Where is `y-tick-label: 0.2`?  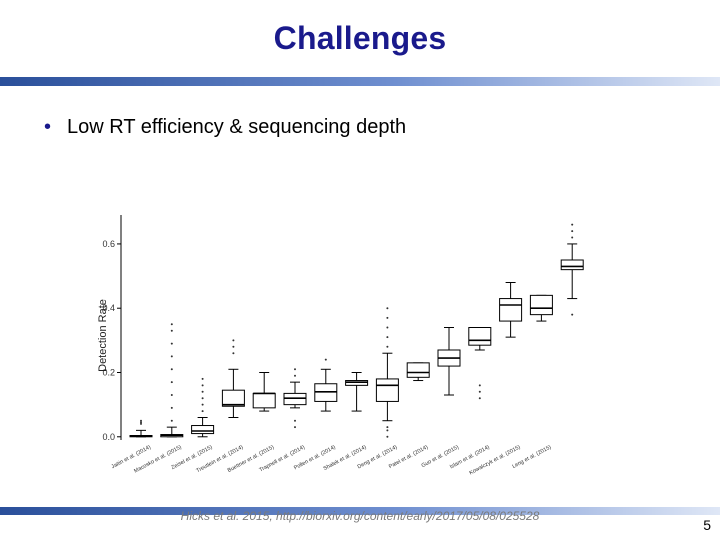 y-tick-label: 0.2 is located at coordinates (108, 373).